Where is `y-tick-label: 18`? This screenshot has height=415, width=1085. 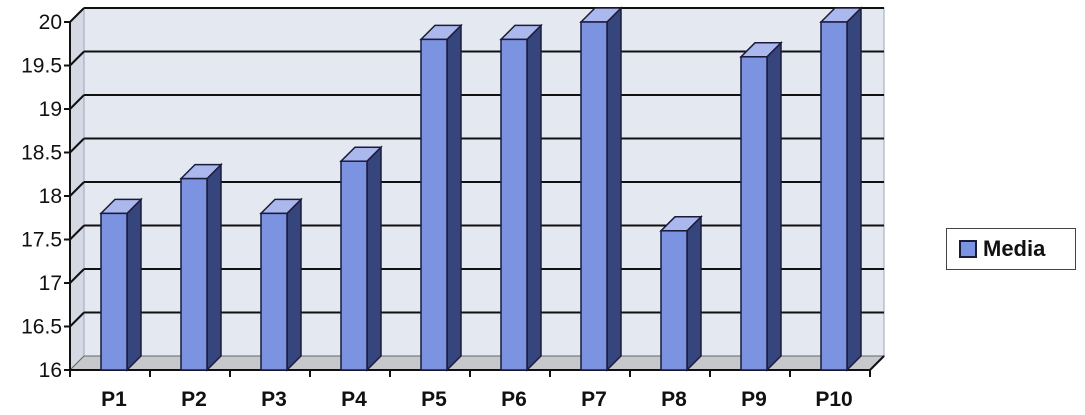
y-tick-label: 18 is located at coordinates (50, 196).